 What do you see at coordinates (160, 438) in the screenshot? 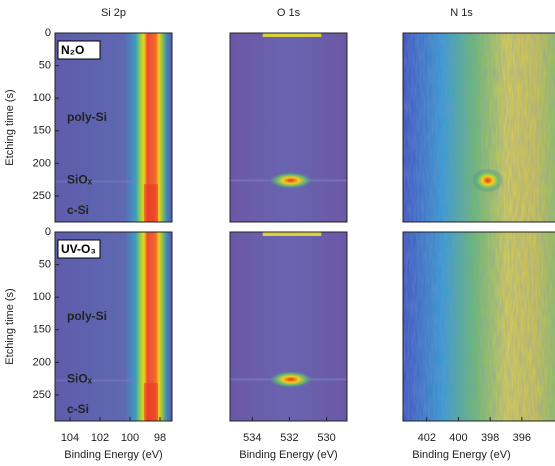
I see `x-tick-label: 98` at bounding box center [160, 438].